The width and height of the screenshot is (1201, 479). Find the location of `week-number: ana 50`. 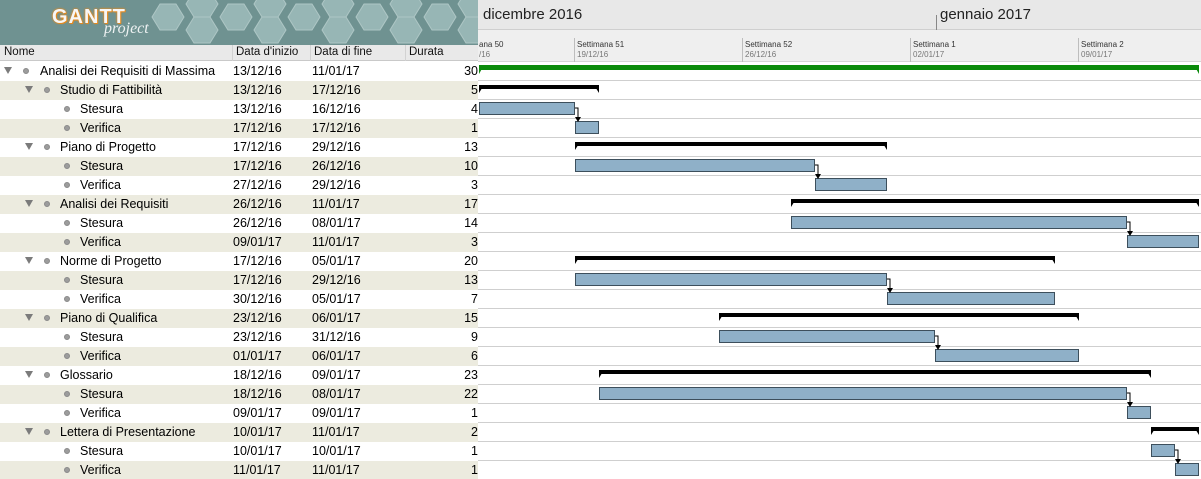

week-number: ana 50 is located at coordinates (491, 44).